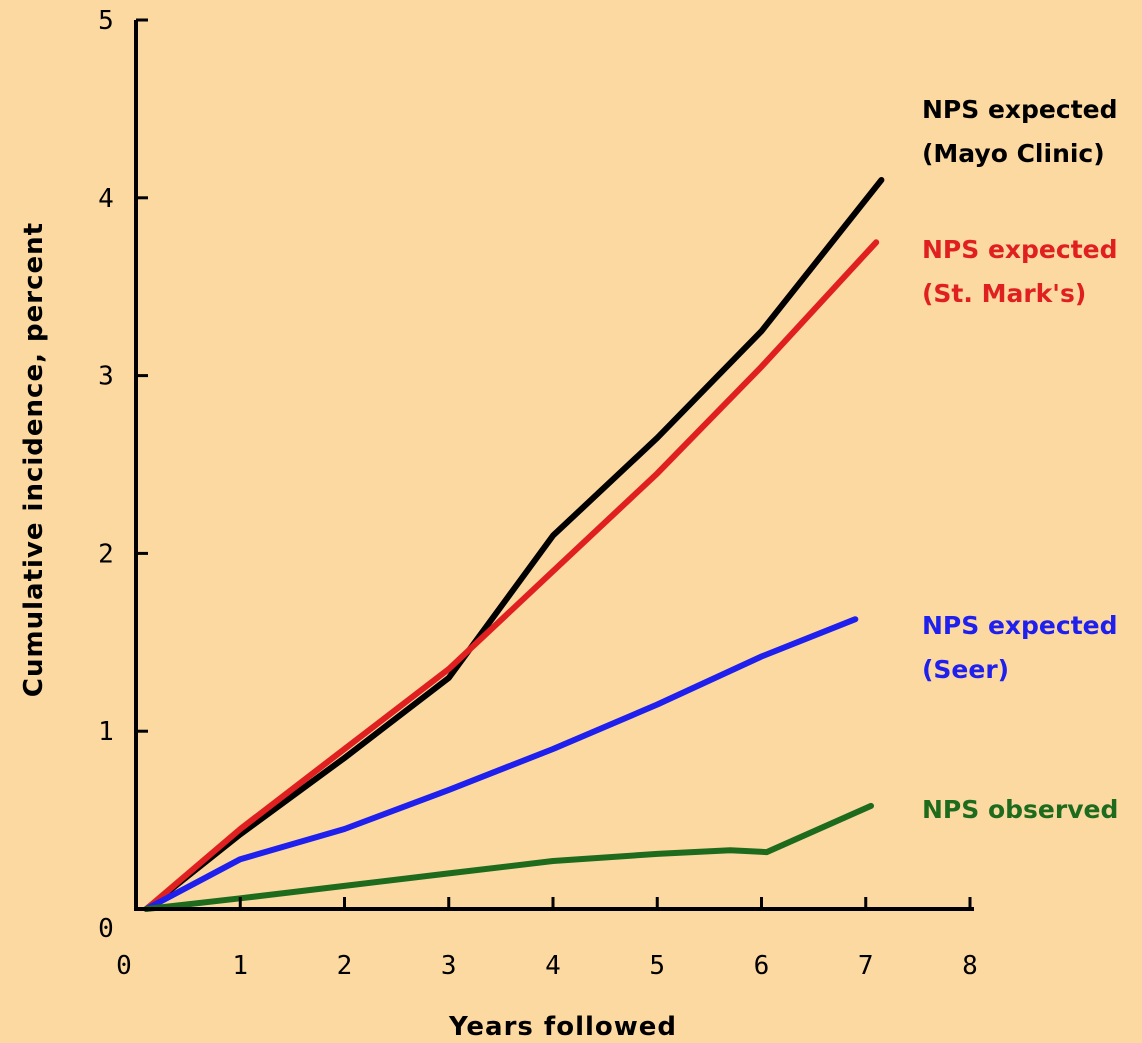  Describe the element at coordinates (106, 21) in the screenshot. I see `y-tick-label: 5` at that location.